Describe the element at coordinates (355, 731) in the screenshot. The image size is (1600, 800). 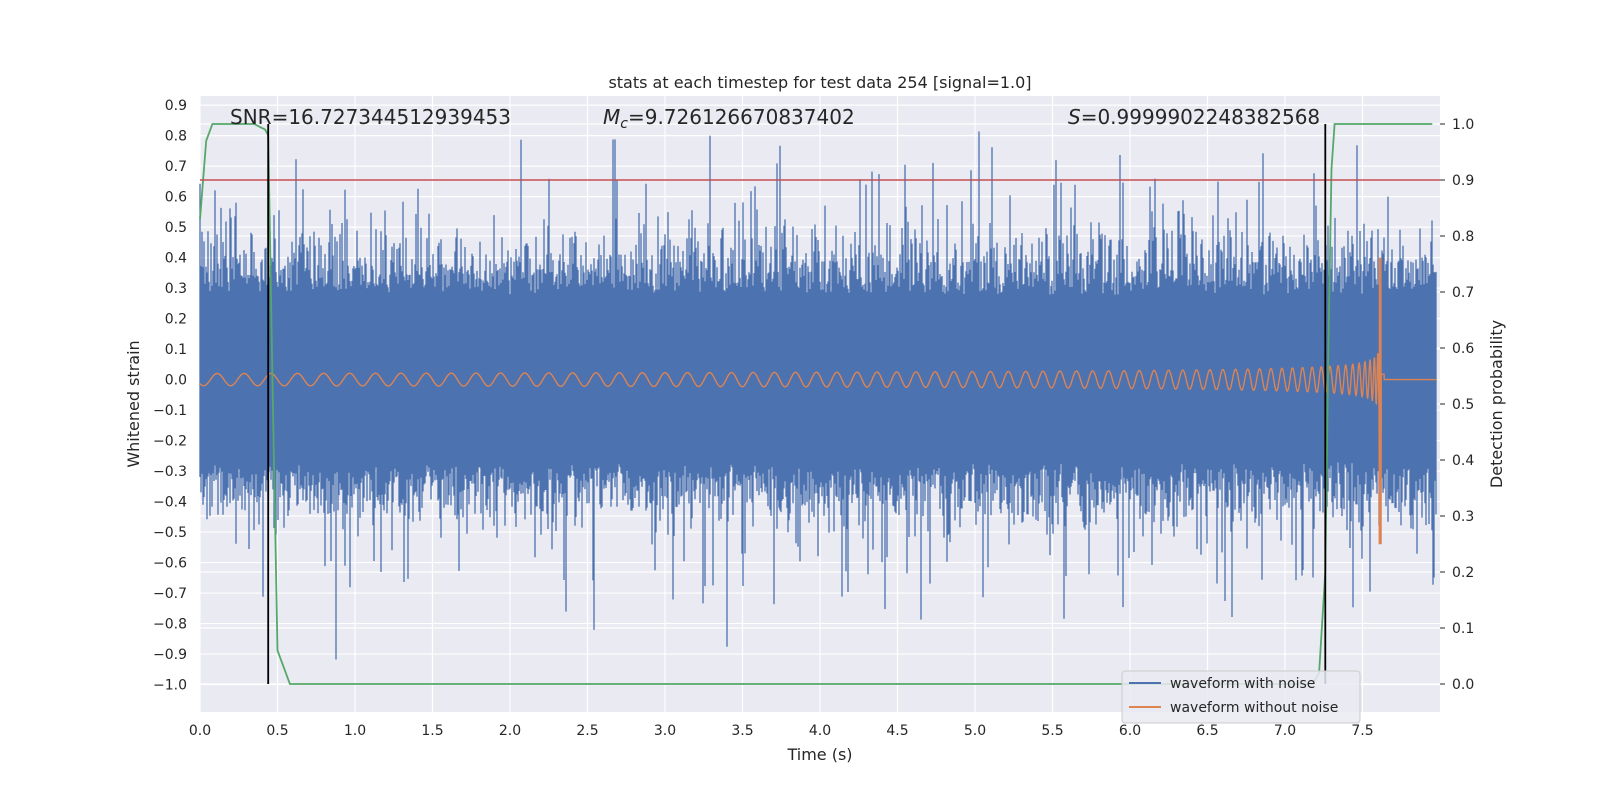
I see `x-tick-label: 1.0` at that location.